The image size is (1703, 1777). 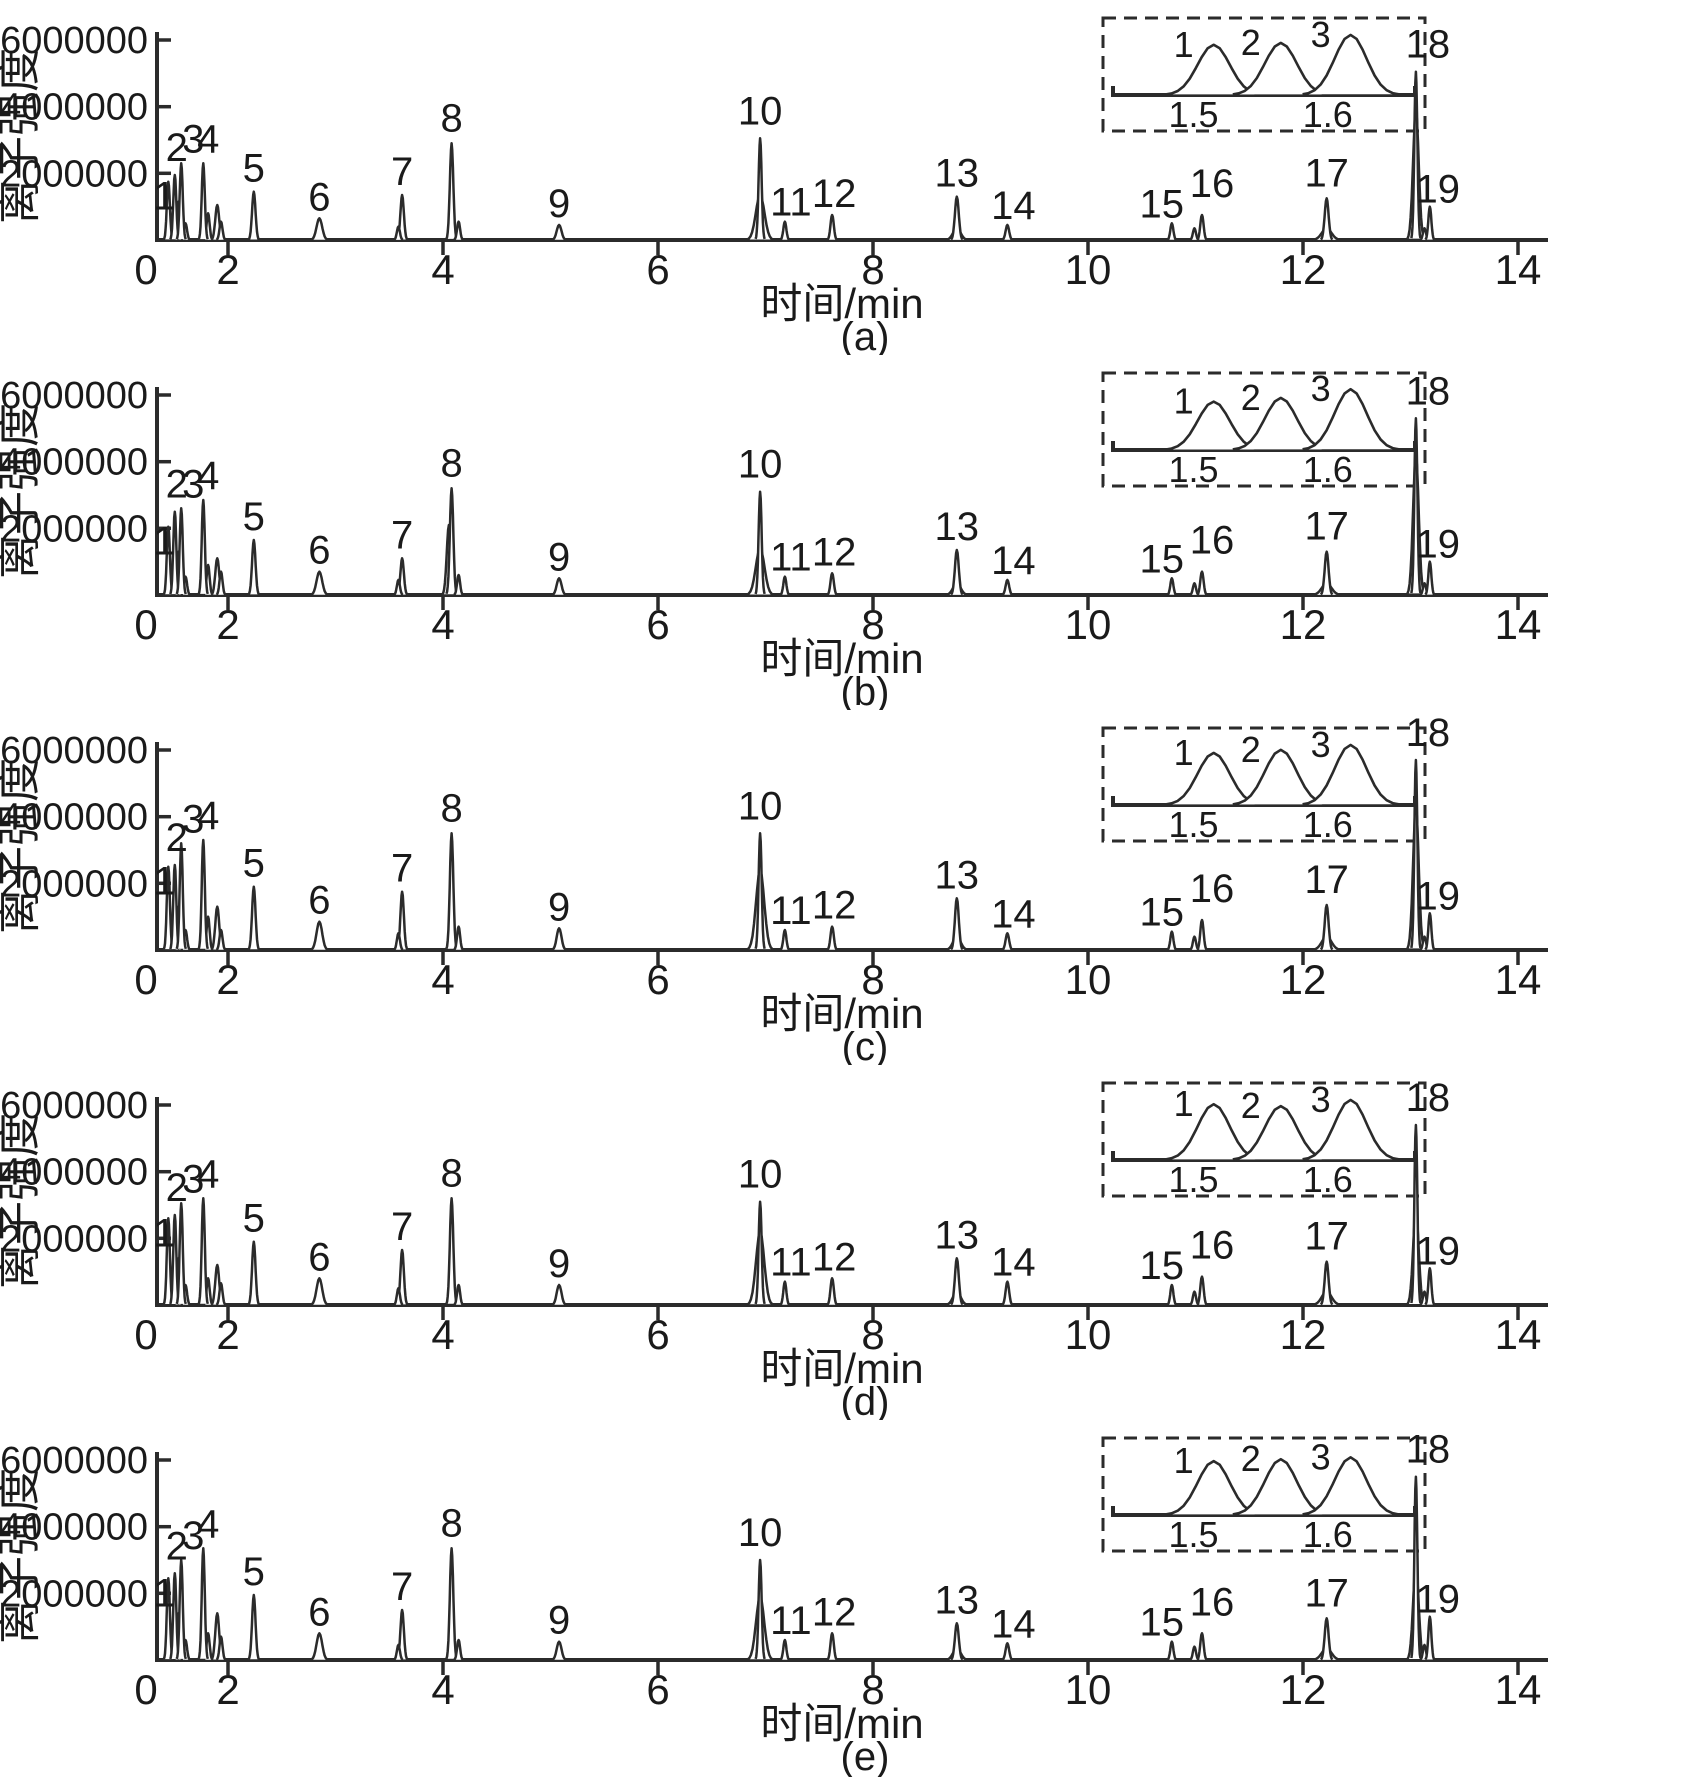 What do you see at coordinates (657, 1689) in the screenshot?
I see `x-tick-label: 6` at bounding box center [657, 1689].